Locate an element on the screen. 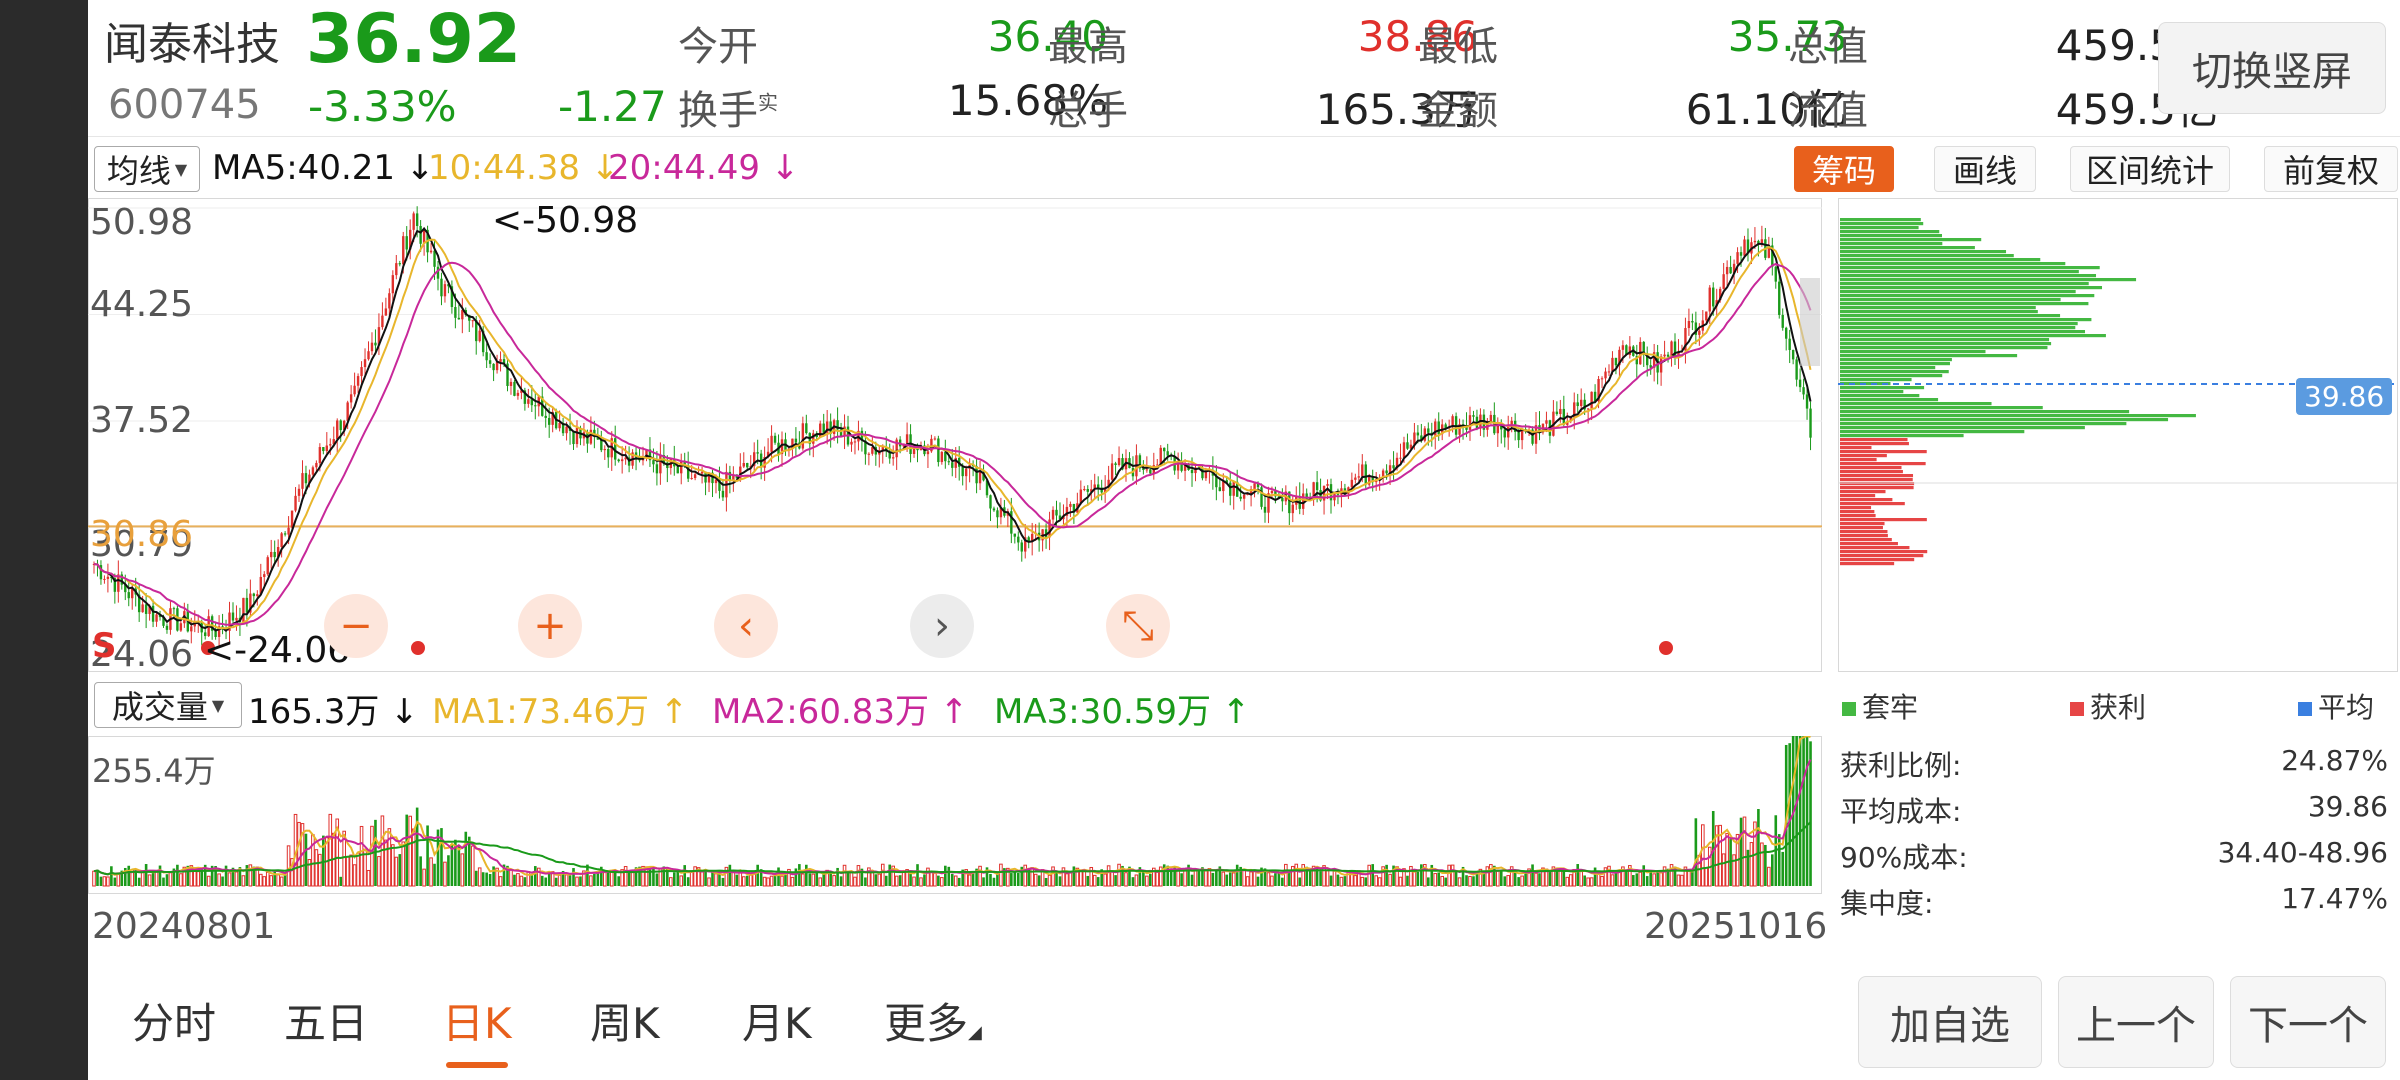  shrink-button: ⤡ is located at coordinates (1138, 626).